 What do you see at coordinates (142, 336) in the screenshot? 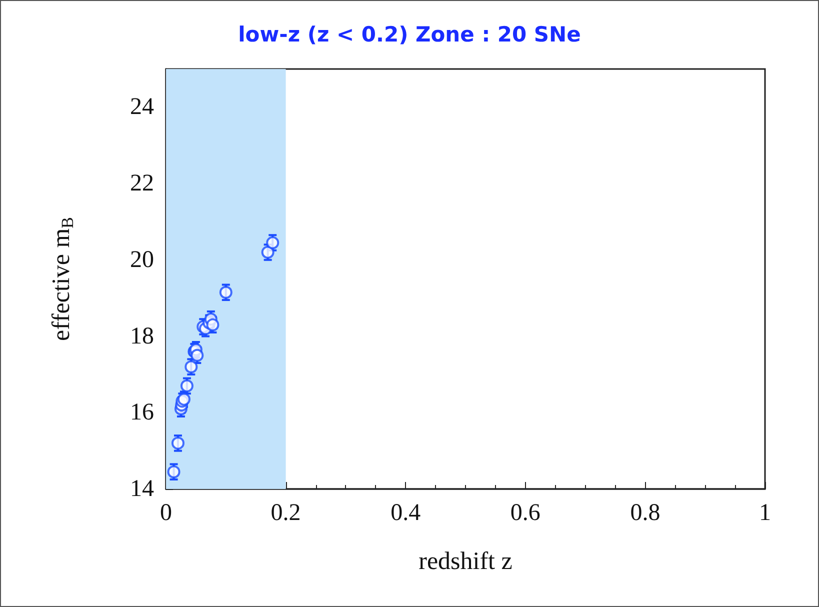
I see `y-tick-label: 18` at bounding box center [142, 336].